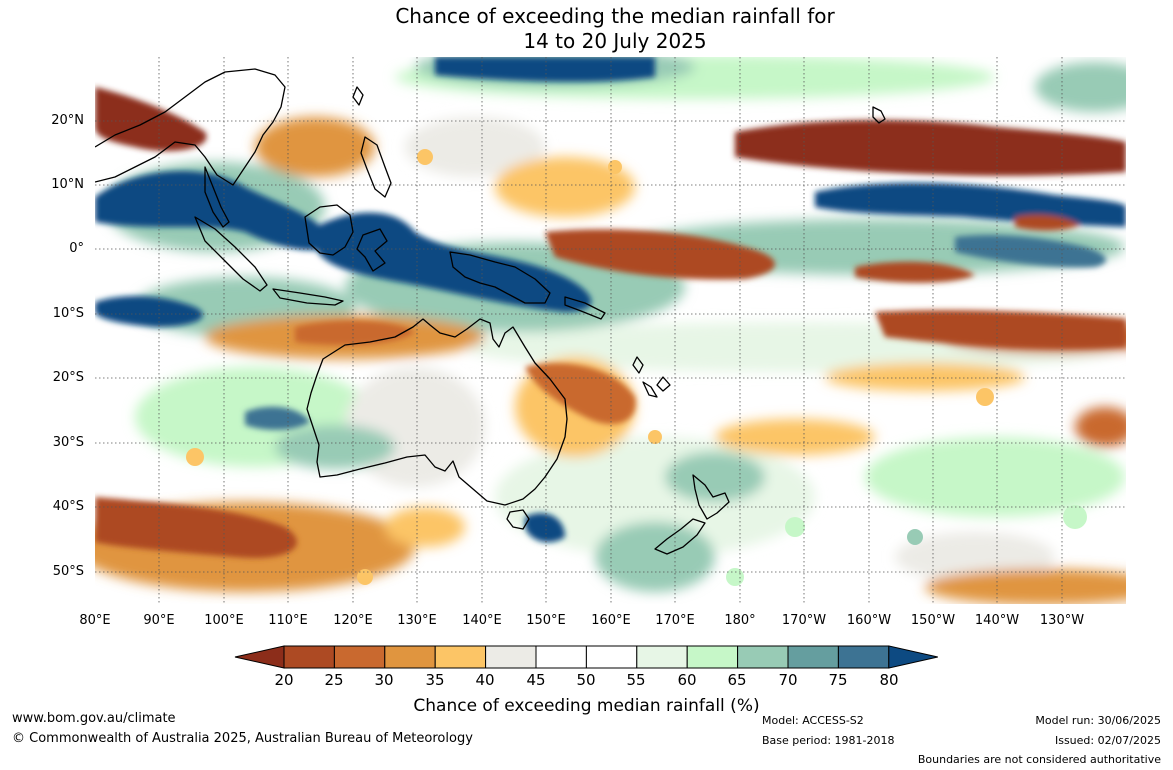 The width and height of the screenshot is (1173, 770). Describe the element at coordinates (353, 620) in the screenshot. I see `lon-label-120e: 120°E` at that location.